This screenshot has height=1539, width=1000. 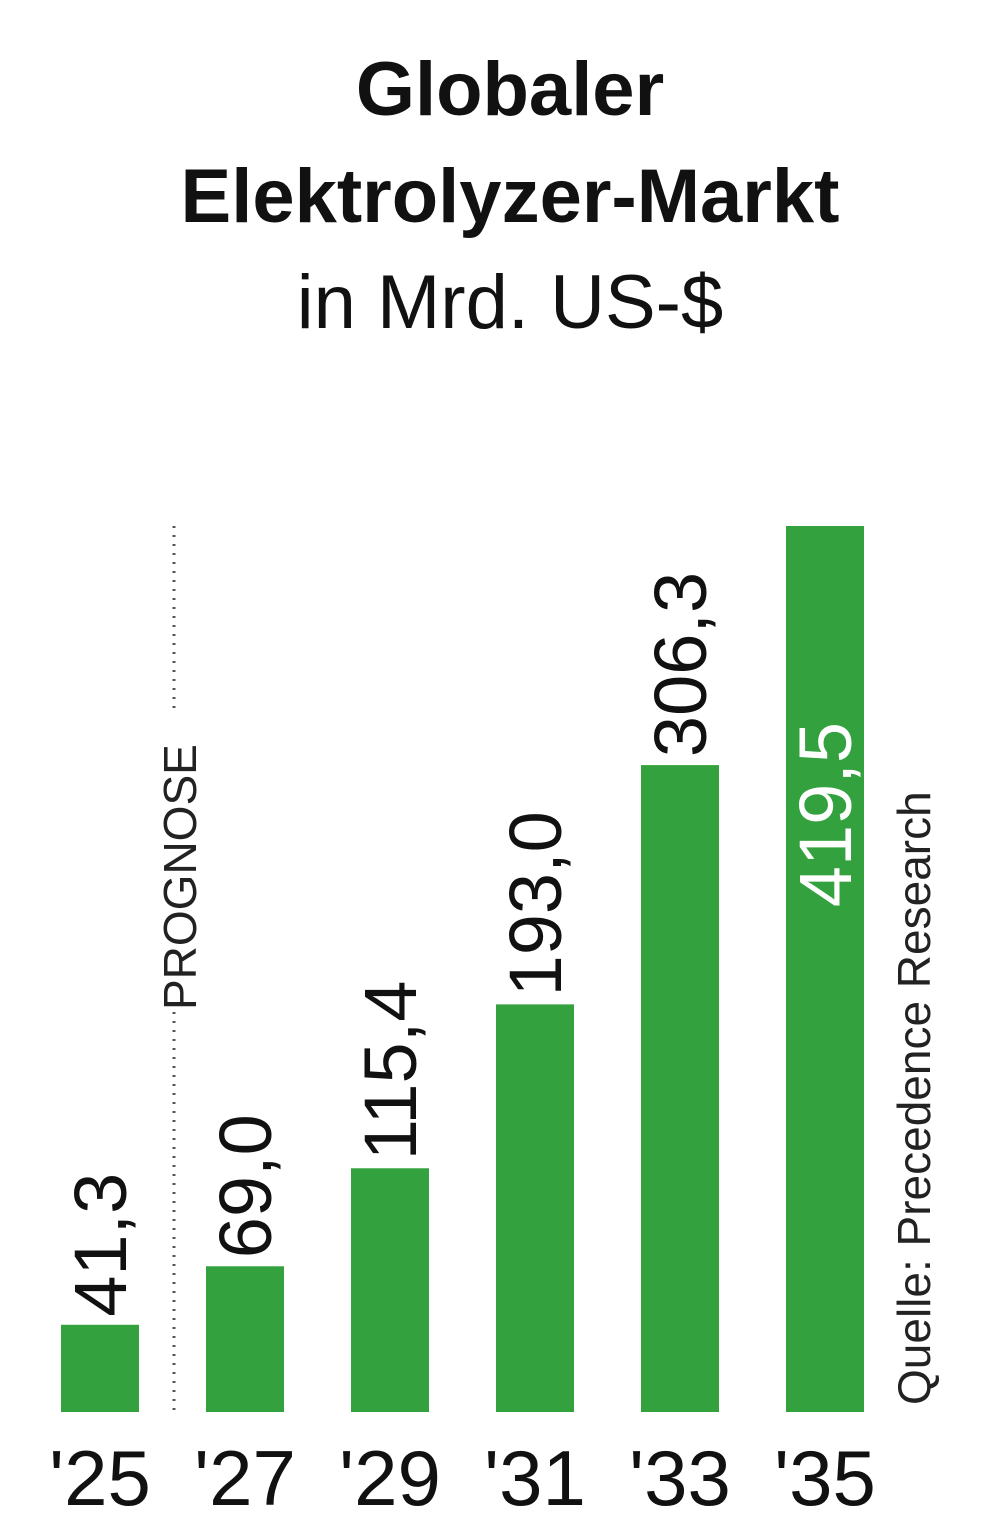 What do you see at coordinates (680, 664) in the screenshot?
I see `bar-value-label-4: 306,3` at bounding box center [680, 664].